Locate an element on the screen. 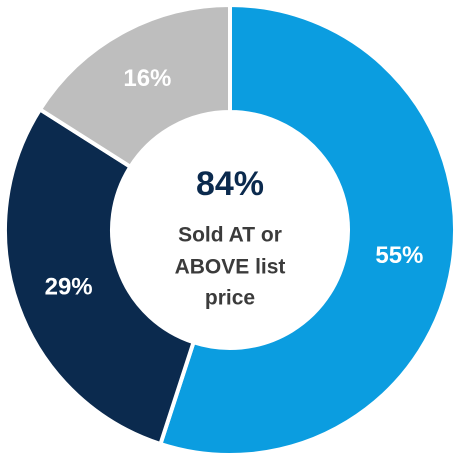 Image resolution: width=454 pixels, height=458 pixels. center-line: price is located at coordinates (230, 298).